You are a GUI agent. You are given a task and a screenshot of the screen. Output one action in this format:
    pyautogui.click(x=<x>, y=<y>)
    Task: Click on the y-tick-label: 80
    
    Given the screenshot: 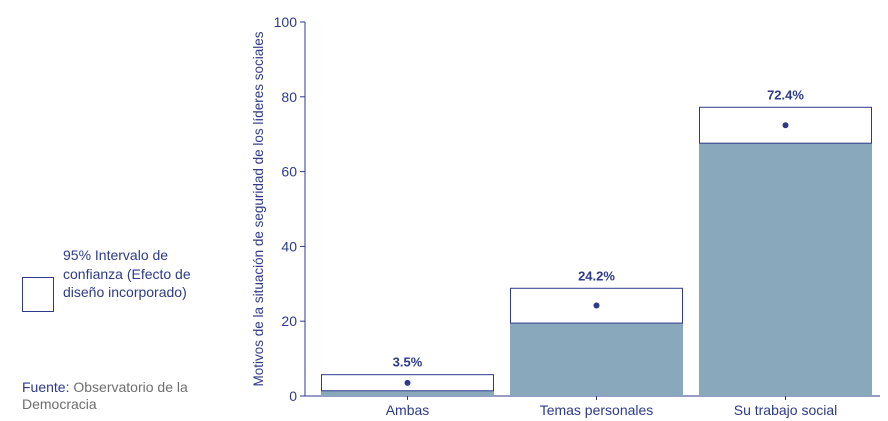 What is the action you would take?
    pyautogui.click(x=289, y=97)
    